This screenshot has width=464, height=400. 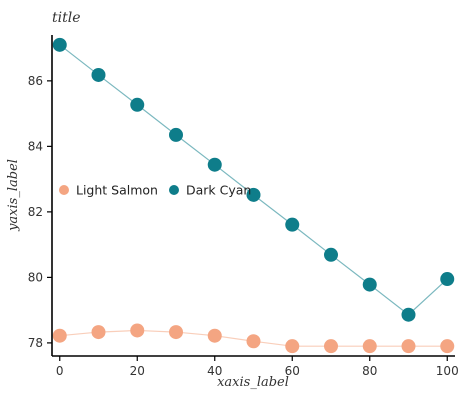 I want to click on series-light-salmon, so click(x=253, y=338).